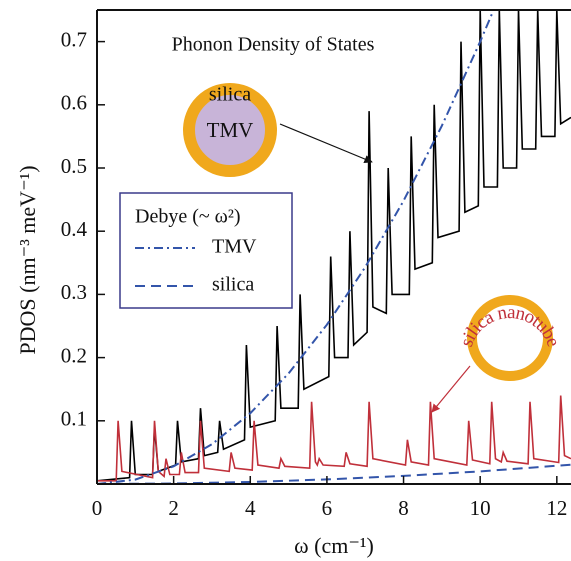  Describe the element at coordinates (74, 103) in the screenshot. I see `y-tick-label: 0.6` at that location.